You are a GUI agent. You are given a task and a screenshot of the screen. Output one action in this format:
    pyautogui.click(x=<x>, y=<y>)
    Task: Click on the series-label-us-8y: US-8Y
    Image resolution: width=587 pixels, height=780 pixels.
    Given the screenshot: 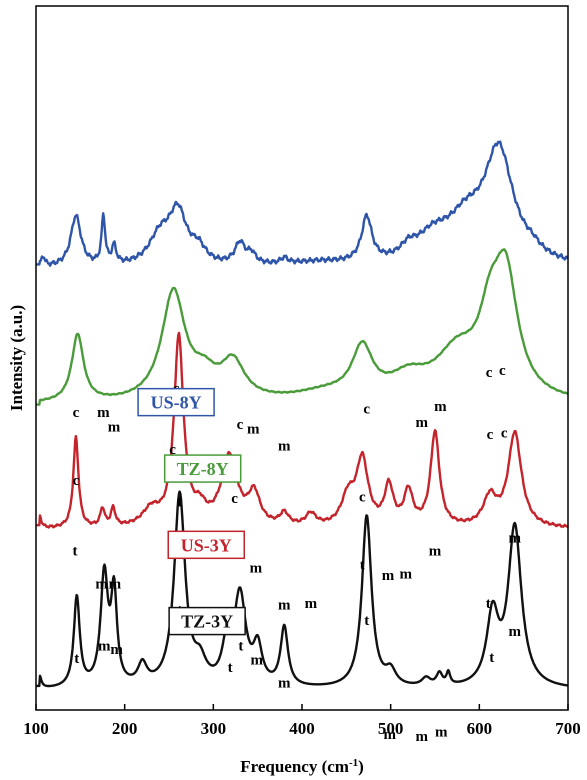 What is the action you would take?
    pyautogui.click(x=176, y=403)
    